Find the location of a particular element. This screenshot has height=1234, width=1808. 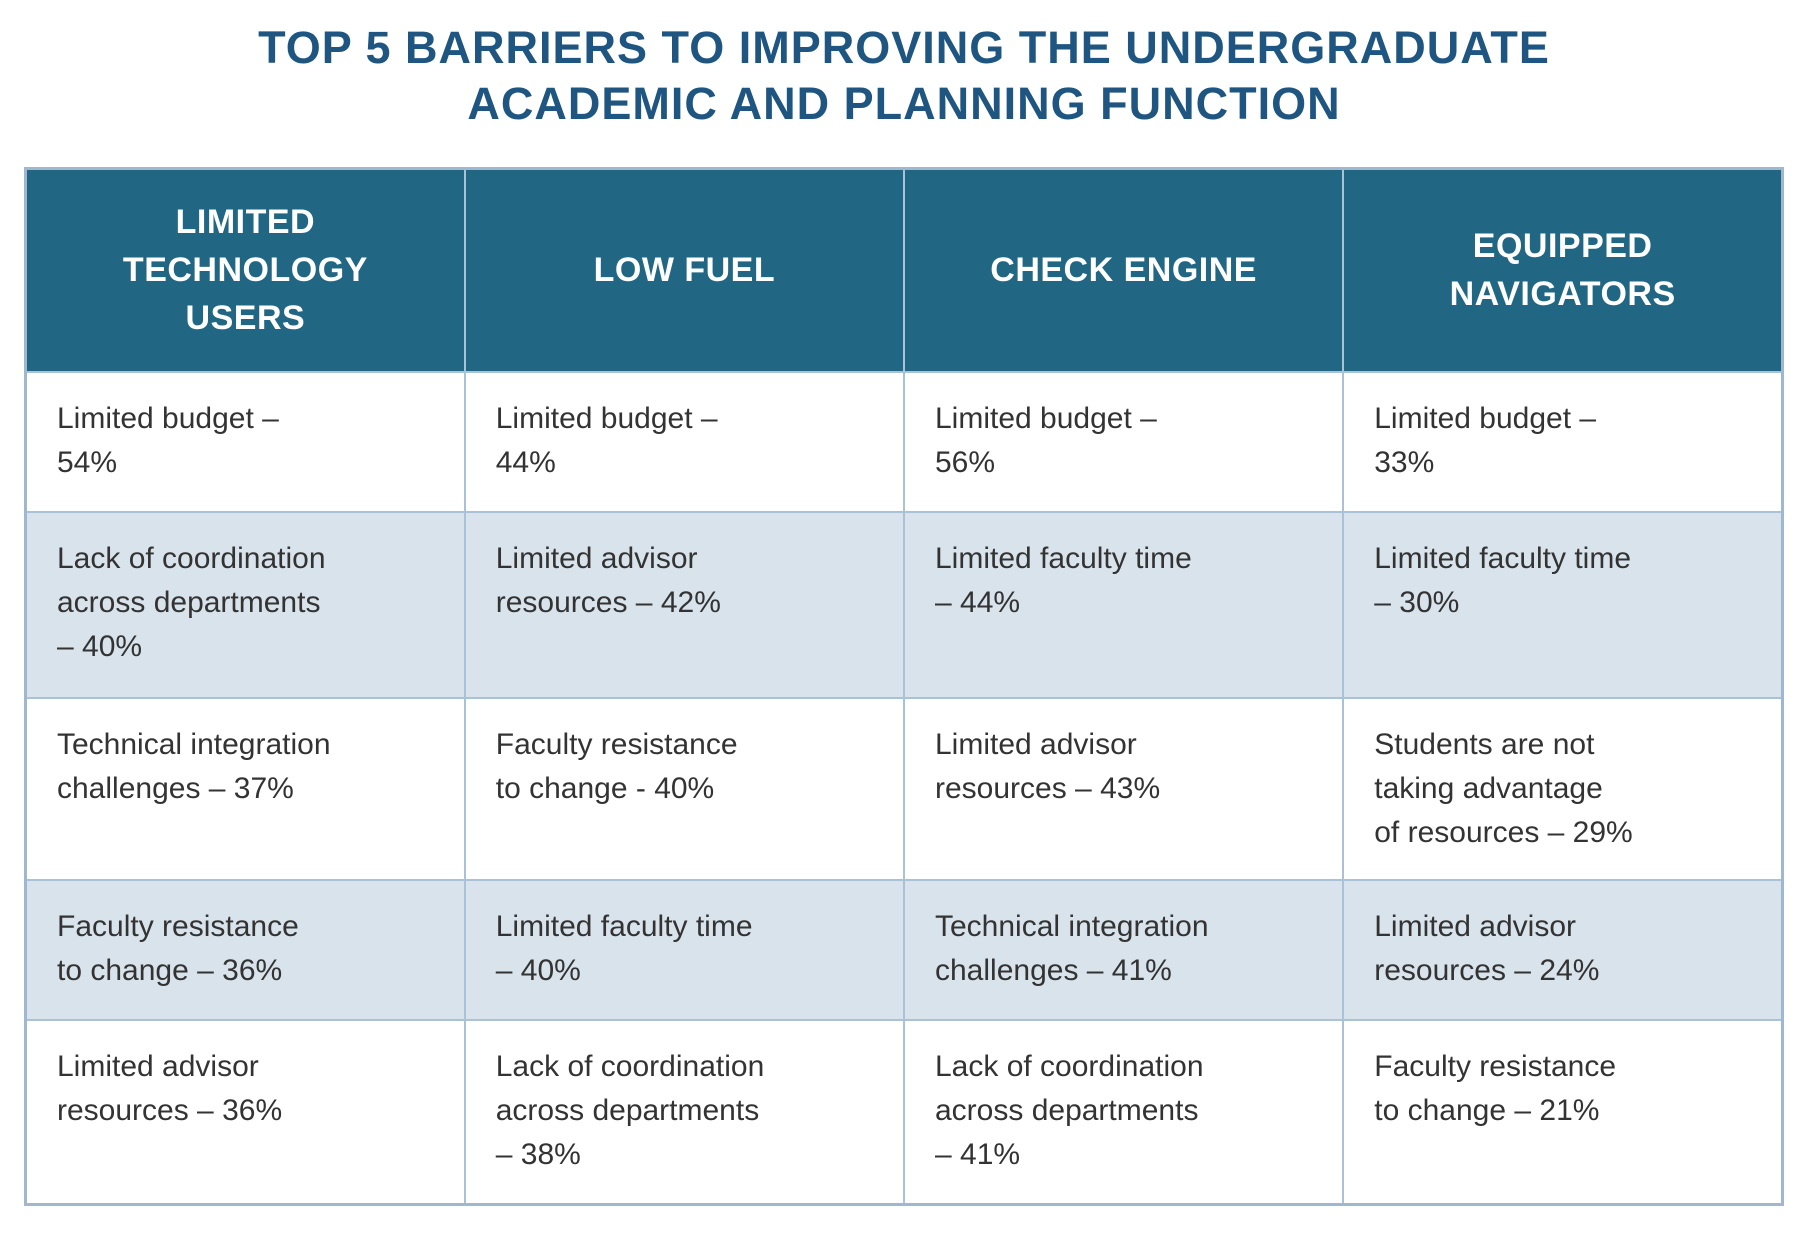

table-cell: Limited faculty time – 40% is located at coordinates (684, 950).